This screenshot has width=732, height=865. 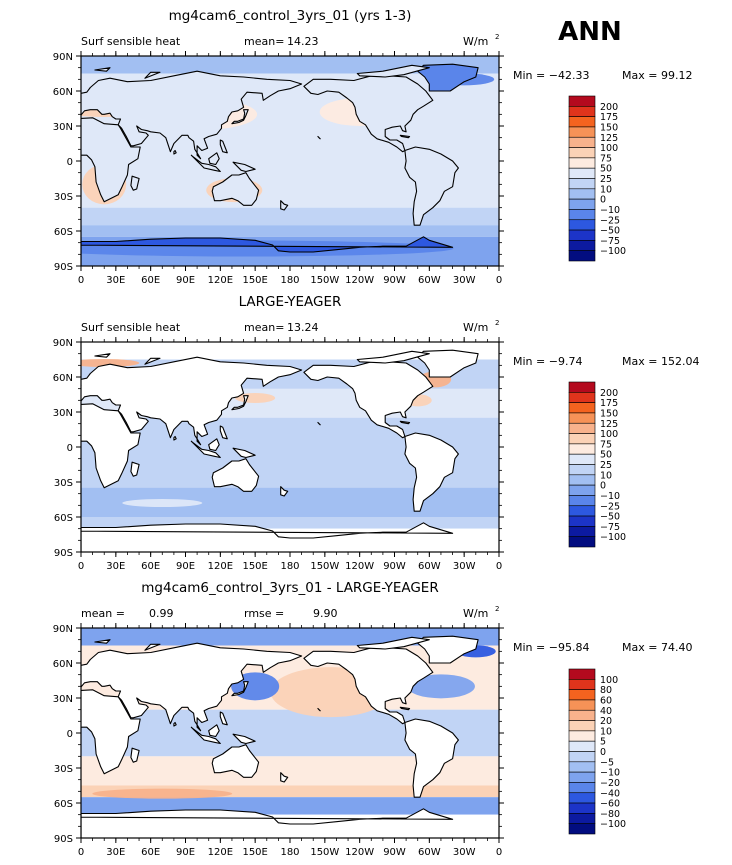 I want to click on lon-tick-label: 90W, so click(x=394, y=280).